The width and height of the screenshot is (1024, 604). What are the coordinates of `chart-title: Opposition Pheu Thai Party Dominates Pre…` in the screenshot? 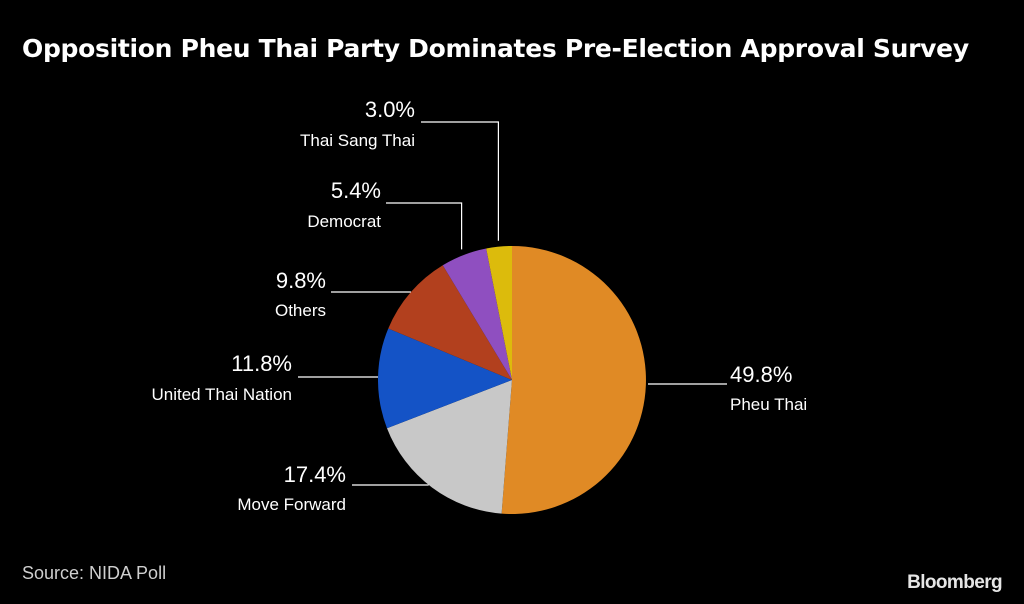 It's located at (495, 48).